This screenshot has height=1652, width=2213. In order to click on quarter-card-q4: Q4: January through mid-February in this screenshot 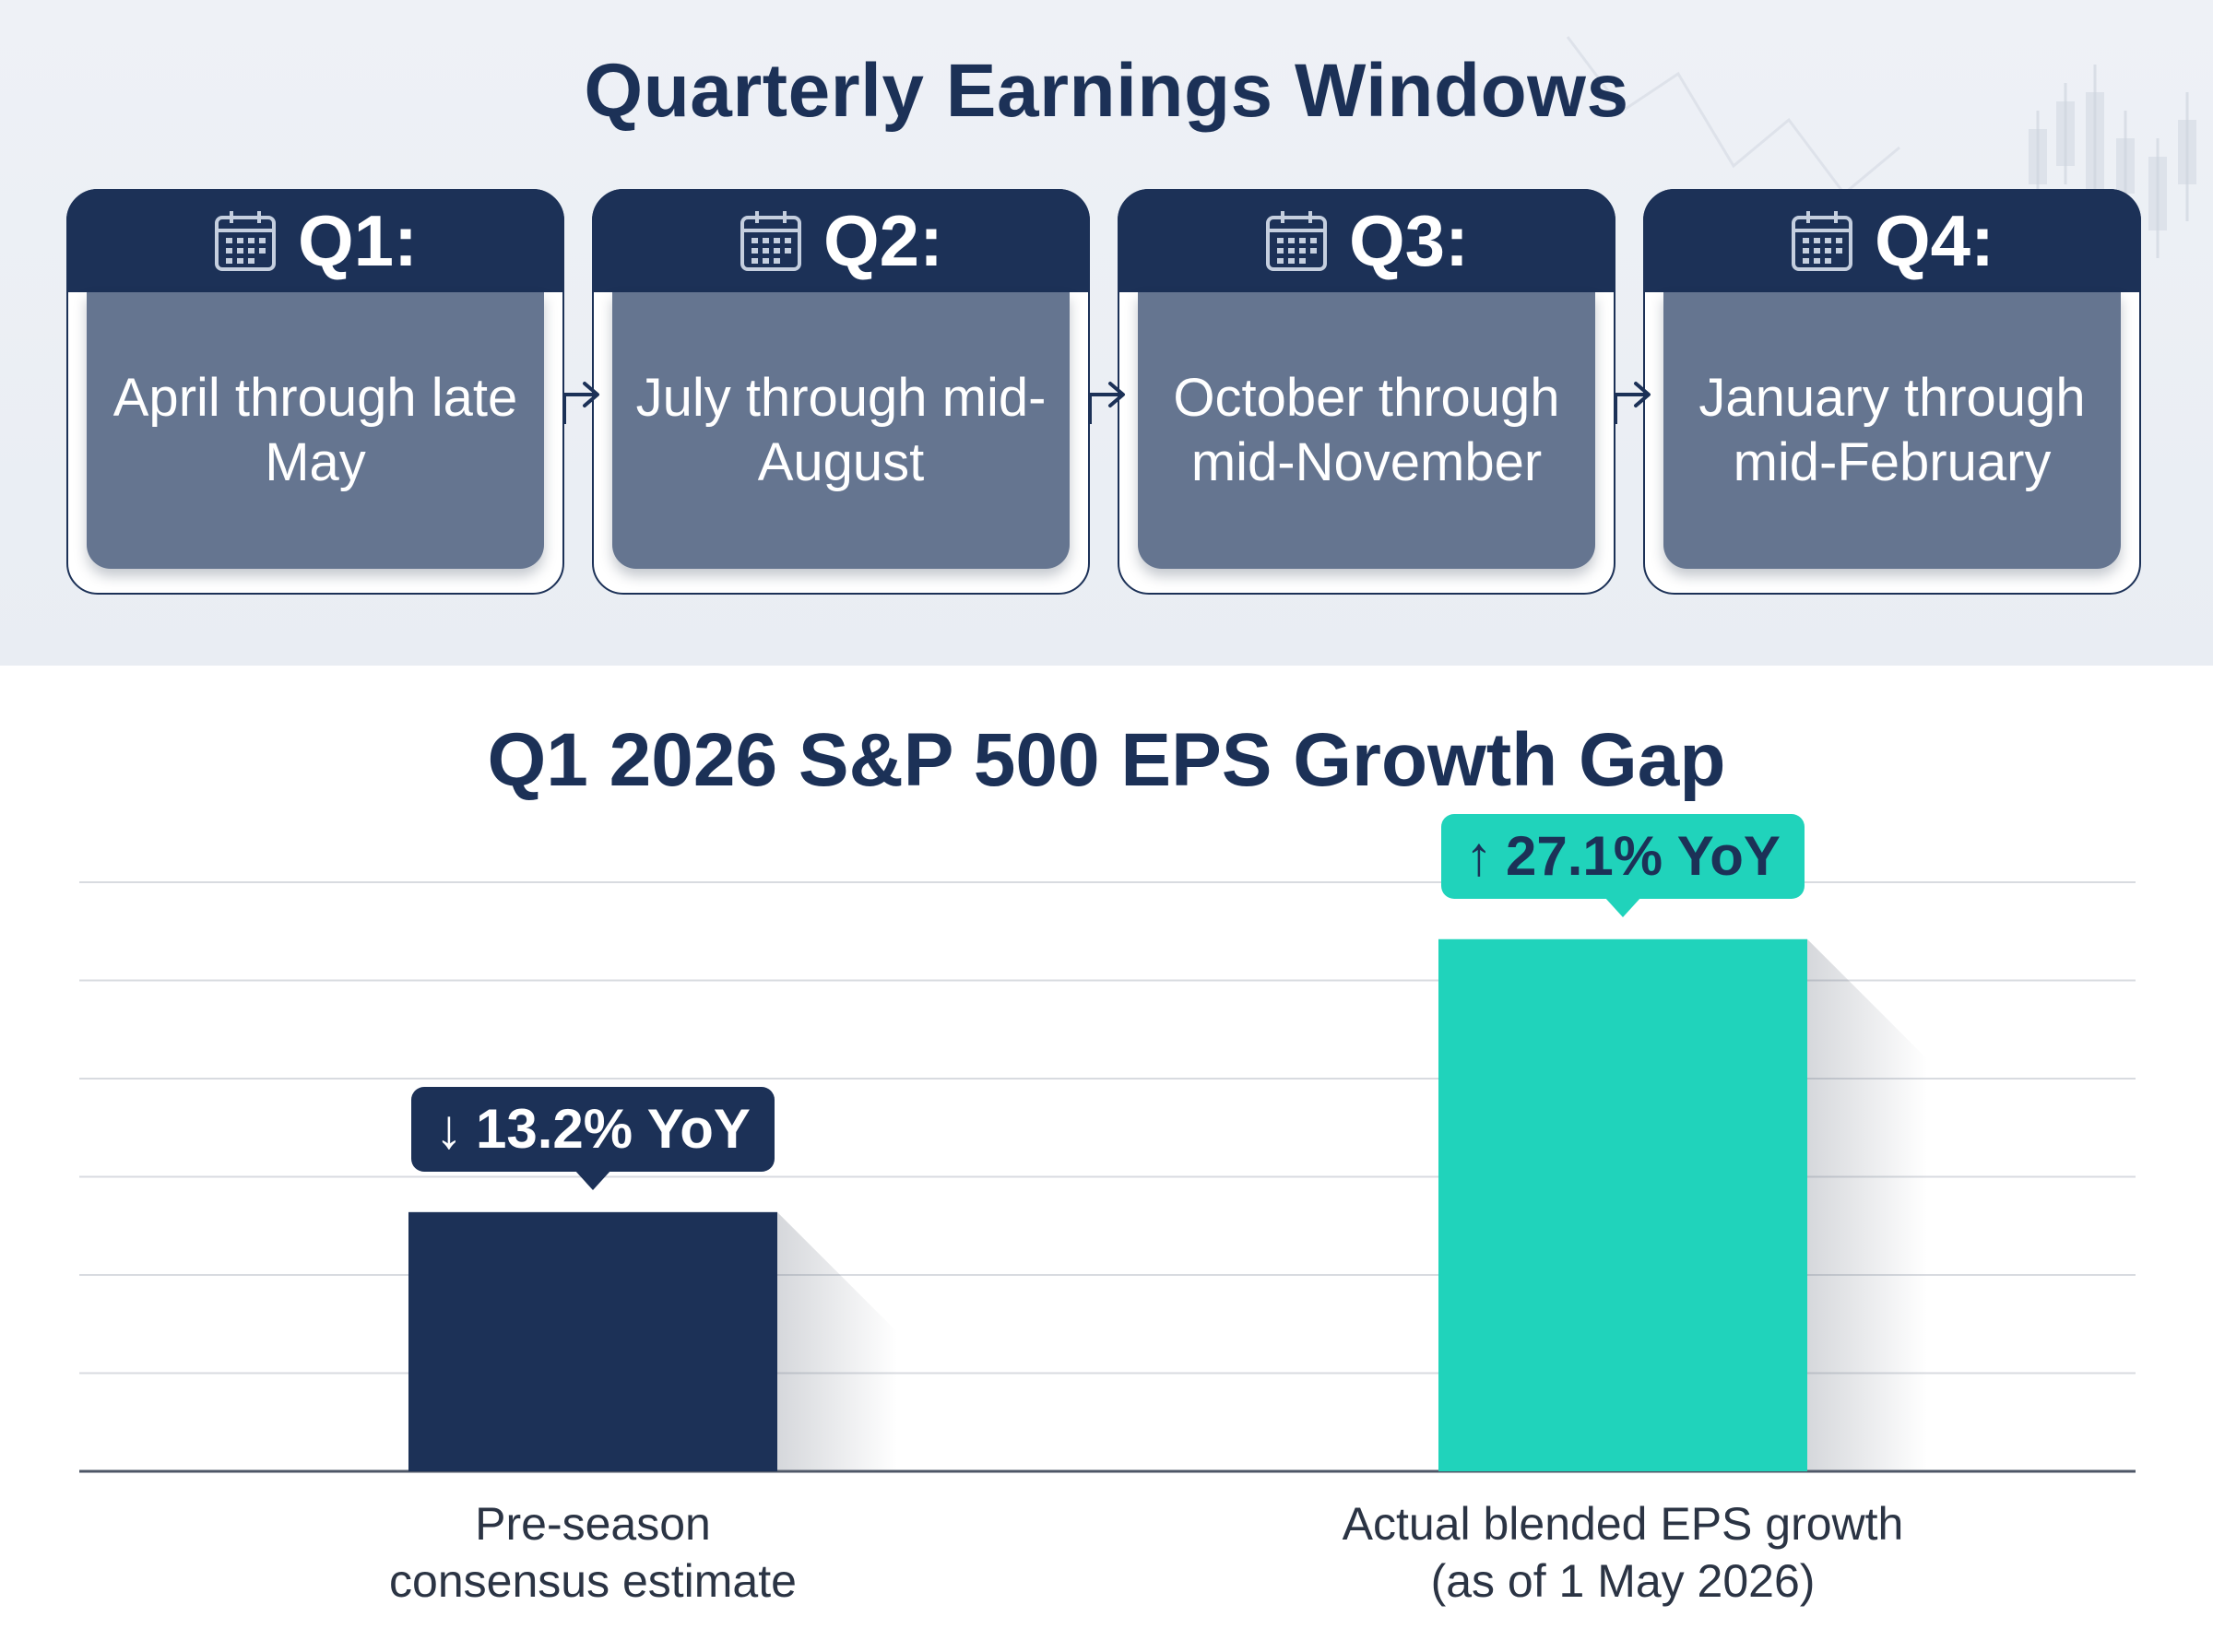, I will do `click(1892, 392)`.